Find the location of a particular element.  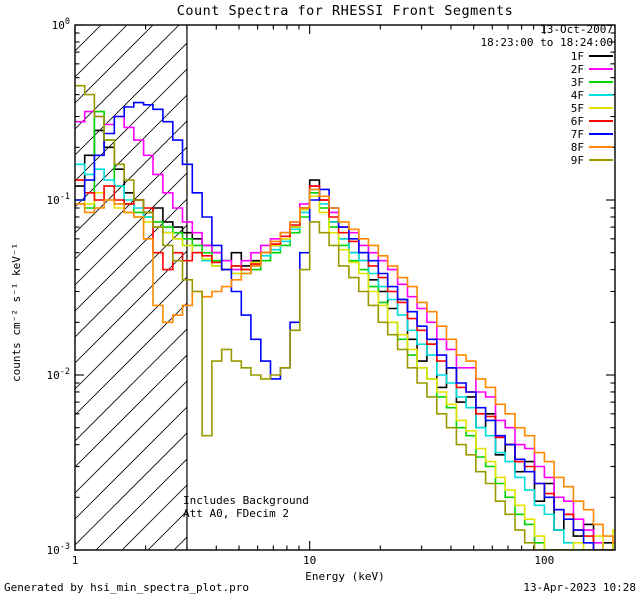

render-timestamp: 13-Apr-2023 10:28 is located at coordinates (579, 587).